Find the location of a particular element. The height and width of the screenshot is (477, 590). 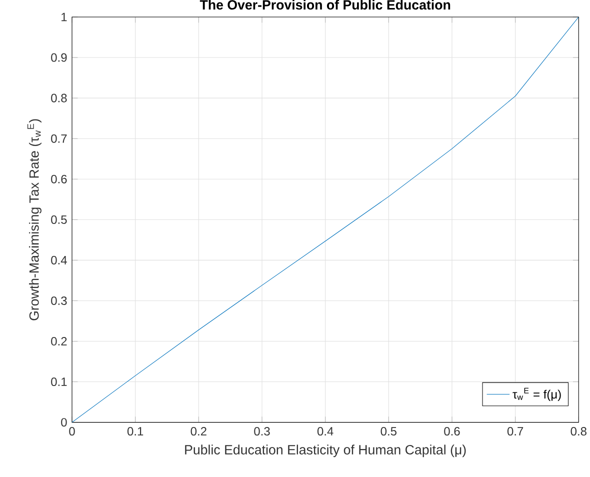

x-tick-label: 0.3 is located at coordinates (262, 431).